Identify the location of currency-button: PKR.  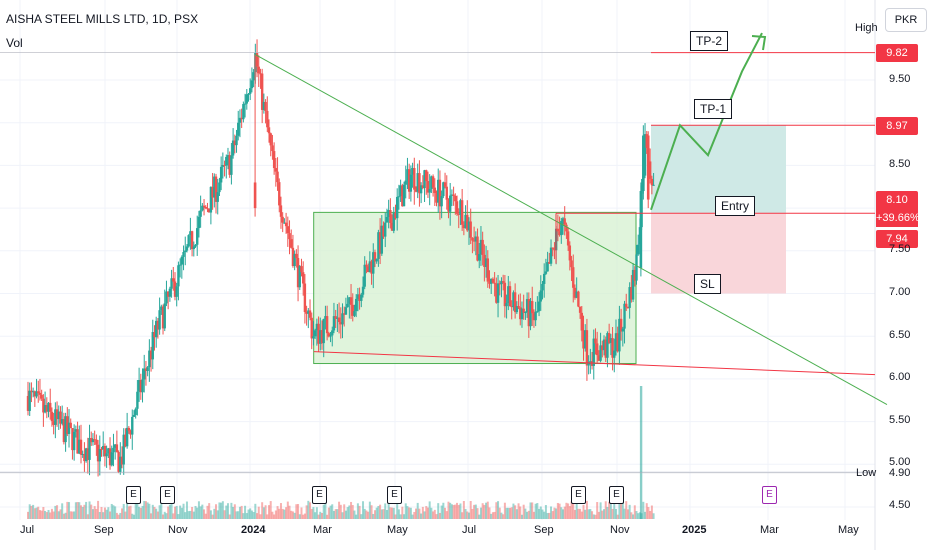
(906, 20).